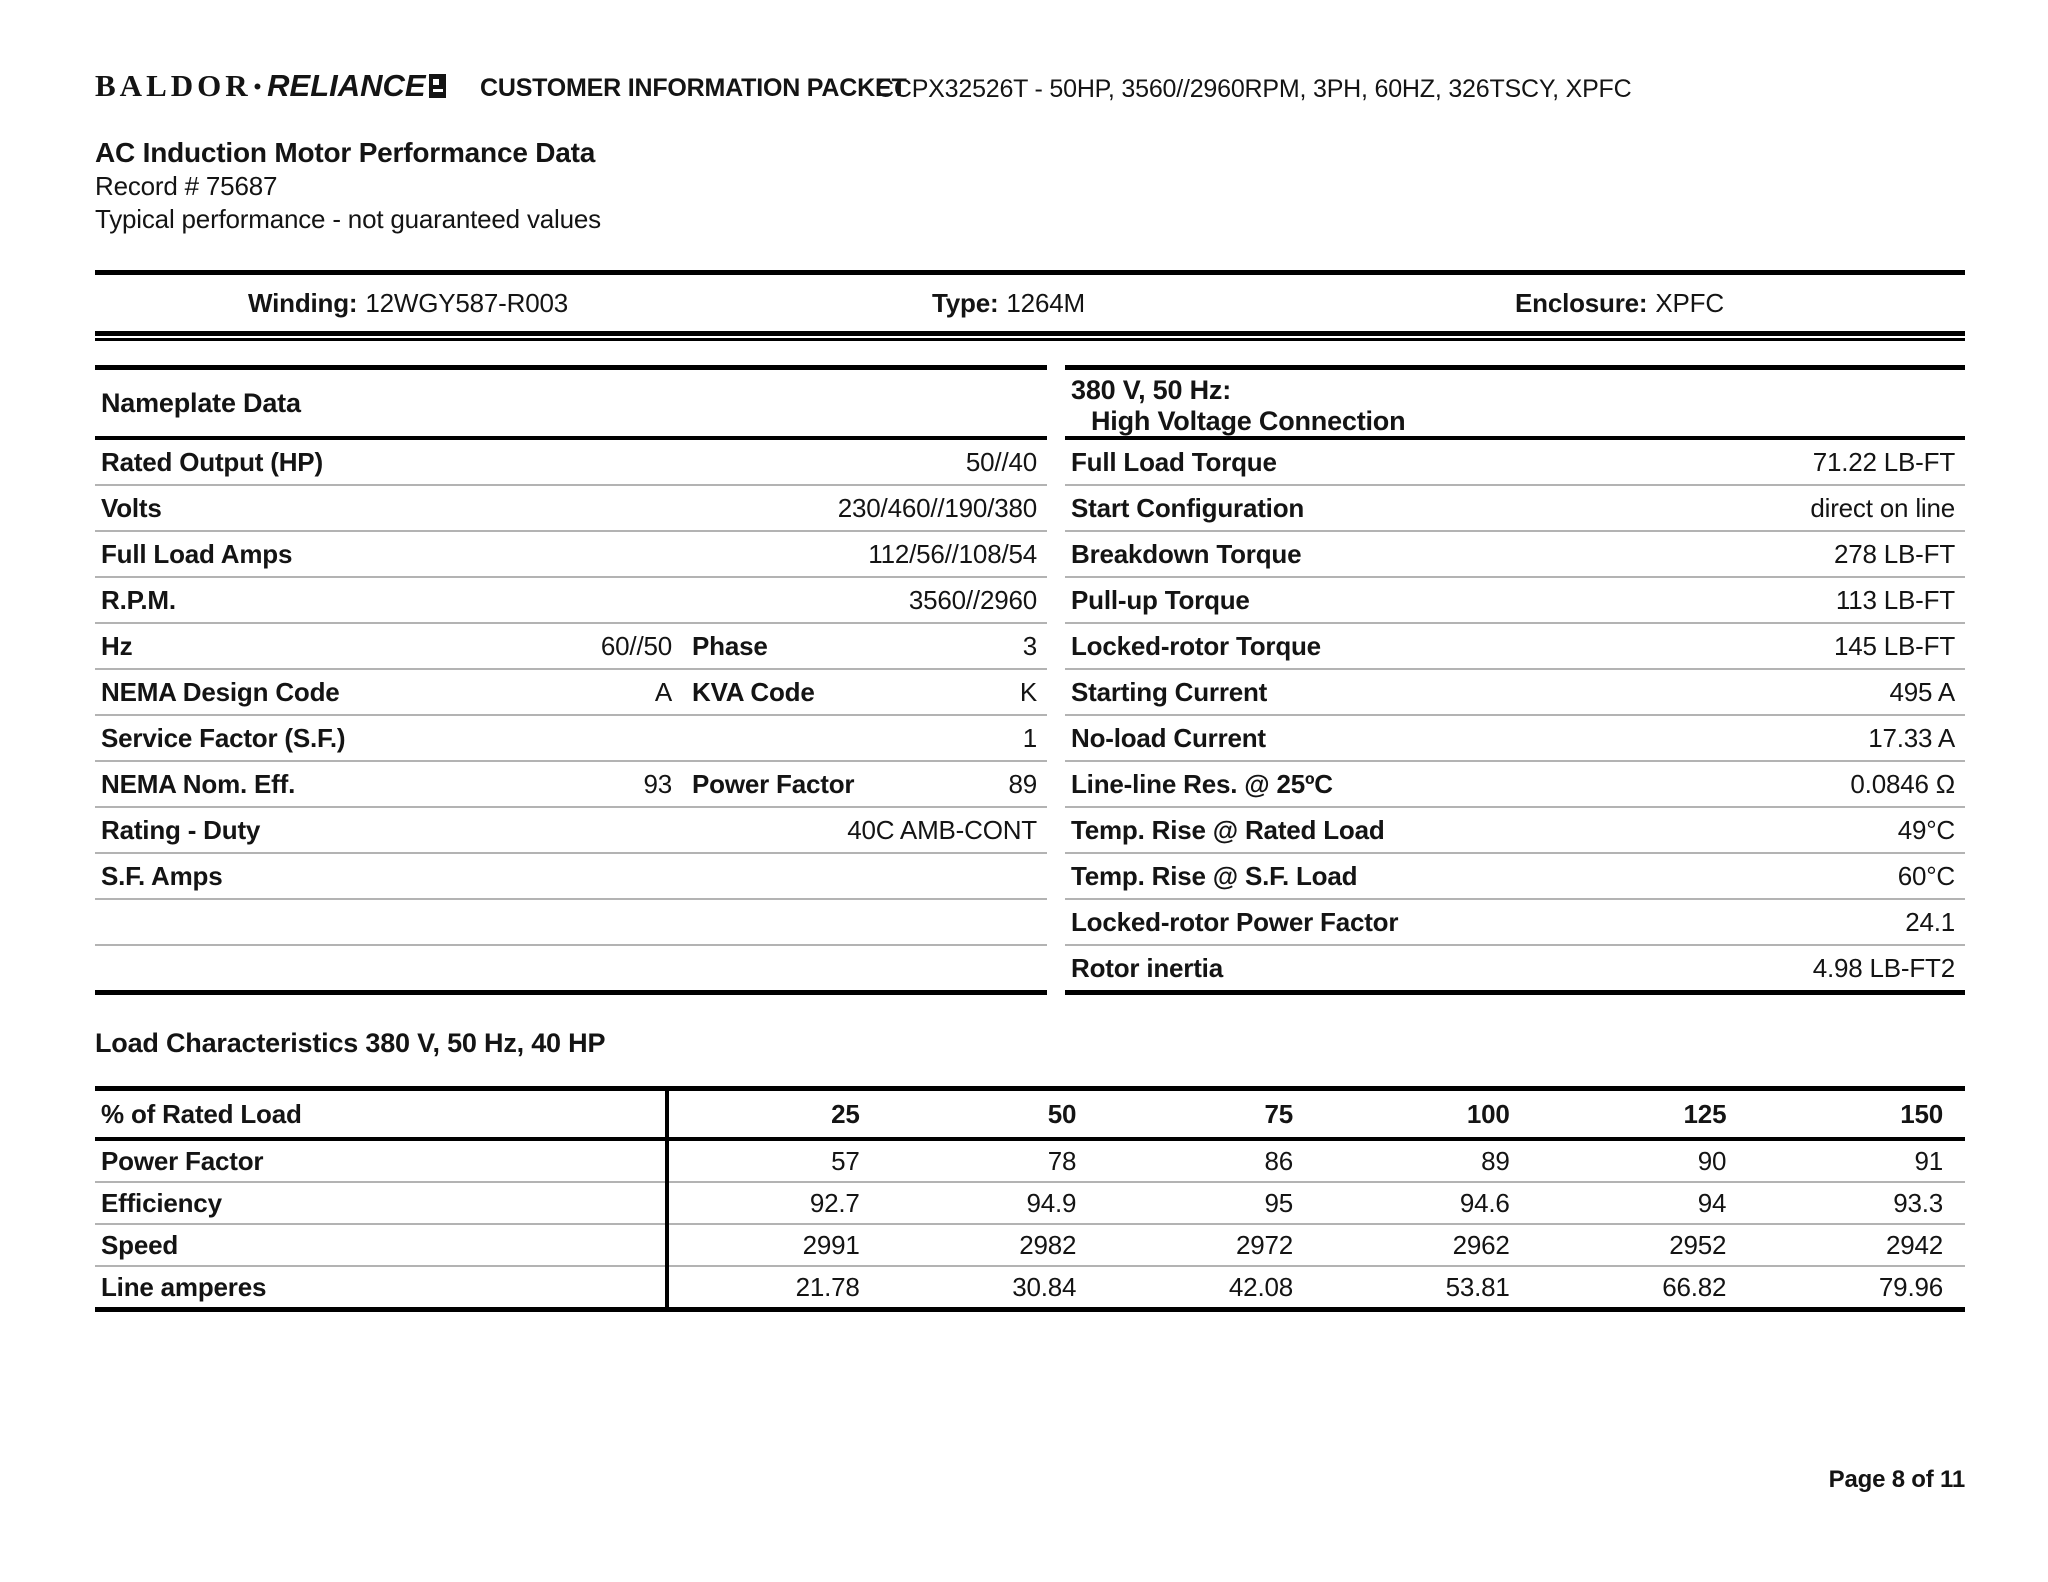  I want to click on table-row: Temp. Rise @ S.F. Load 60°C, so click(1515, 875).